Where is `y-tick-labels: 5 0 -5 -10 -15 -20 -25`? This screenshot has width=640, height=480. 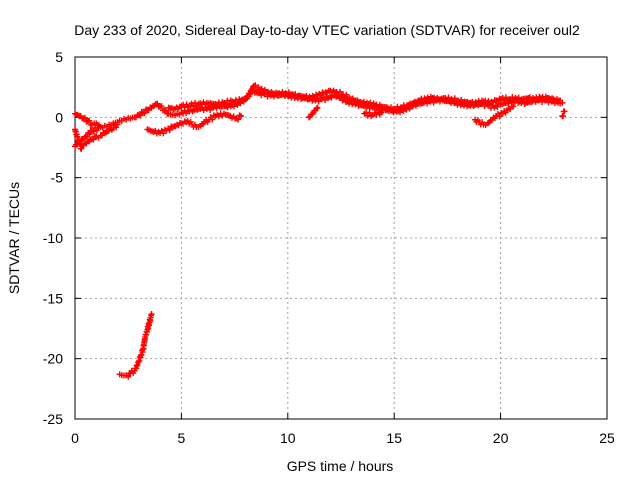
y-tick-labels: 5 0 -5 -10 -15 -20 -25 is located at coordinates (53, 238).